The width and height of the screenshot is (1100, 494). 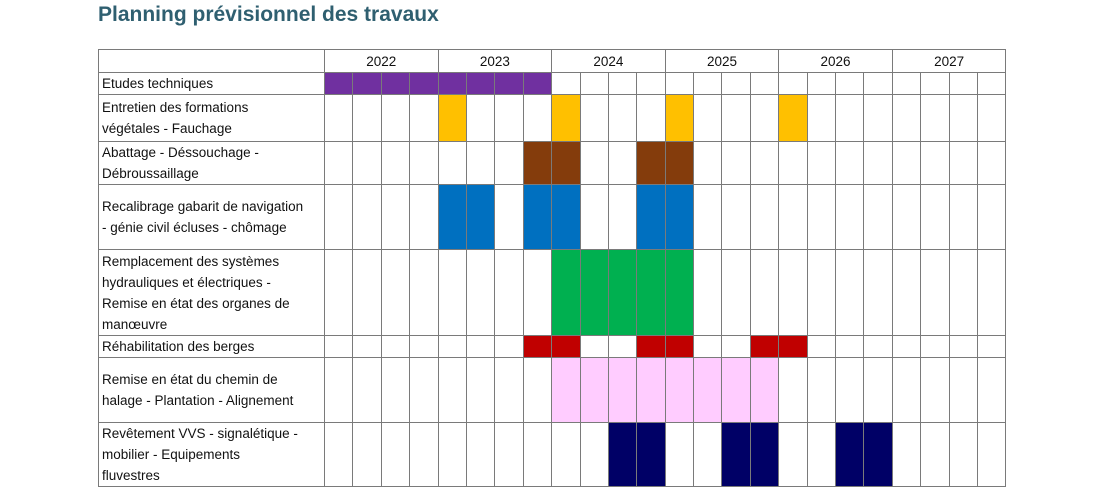 I want to click on year-tick-label: 2023, so click(x=495, y=61).